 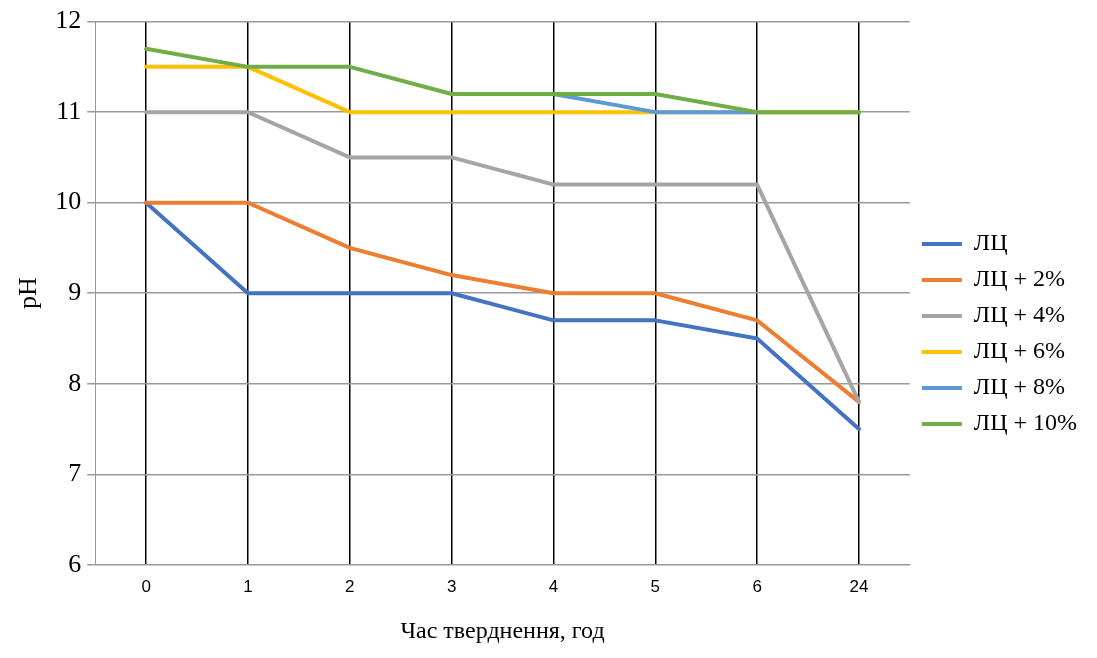 I want to click on legend-label: ЛЦ, so click(x=990, y=242).